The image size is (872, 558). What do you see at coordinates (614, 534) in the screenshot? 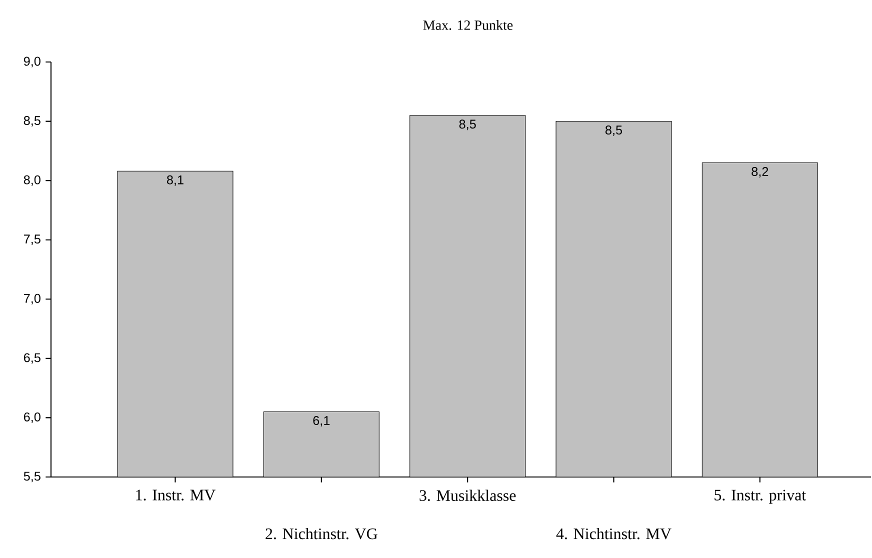
I see `x-tick-label: 4. Nichtinstr. MV` at bounding box center [614, 534].